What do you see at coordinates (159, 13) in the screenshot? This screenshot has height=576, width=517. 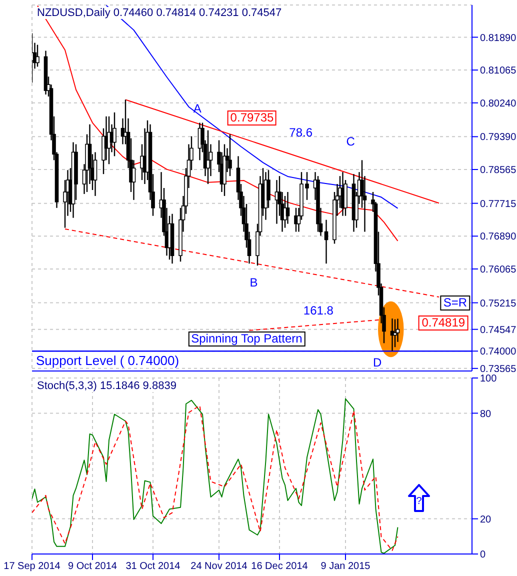 I see `chart-title: NZDUSD,Daily 0.74460 0.74814 0.74231 0.74547` at bounding box center [159, 13].